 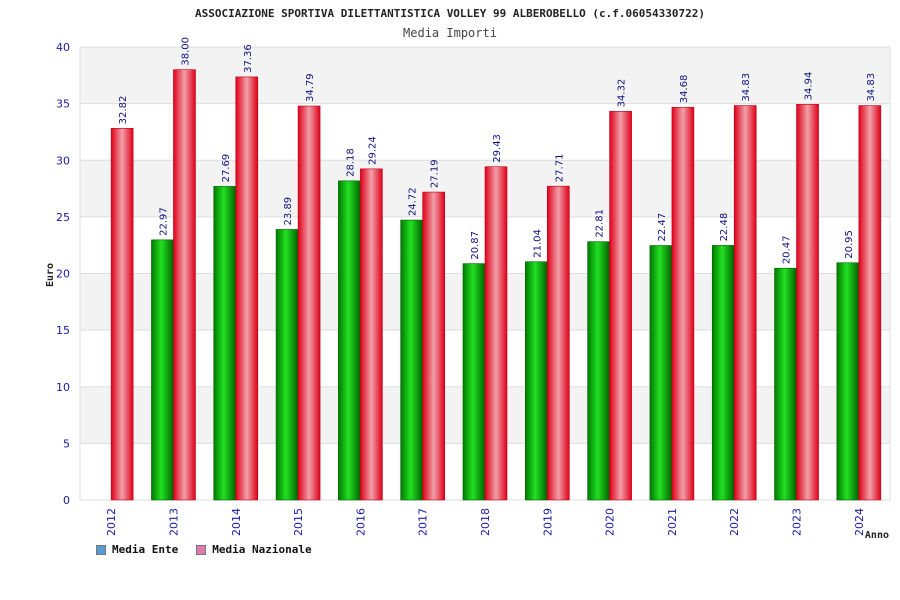 I want to click on data-label: 29.24, so click(x=372, y=150).